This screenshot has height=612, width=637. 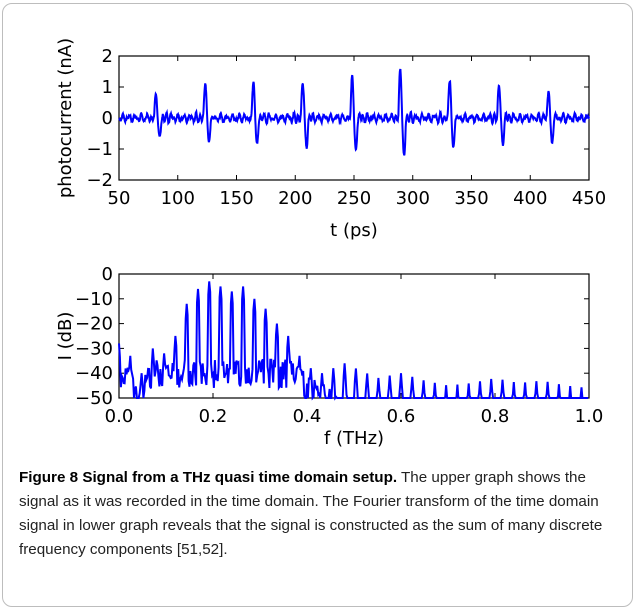 What do you see at coordinates (107, 274) in the screenshot?
I see `freq-y-tick-label: 0` at bounding box center [107, 274].